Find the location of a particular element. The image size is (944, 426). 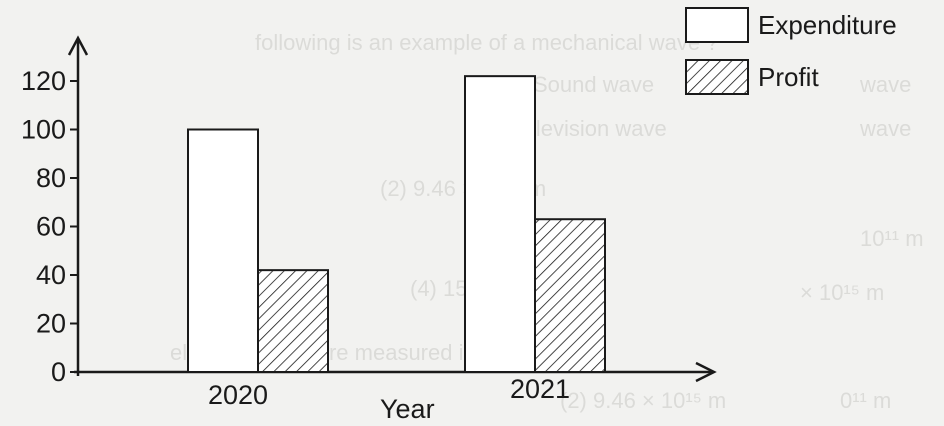

legend-swatch-expenditure is located at coordinates (717, 25).